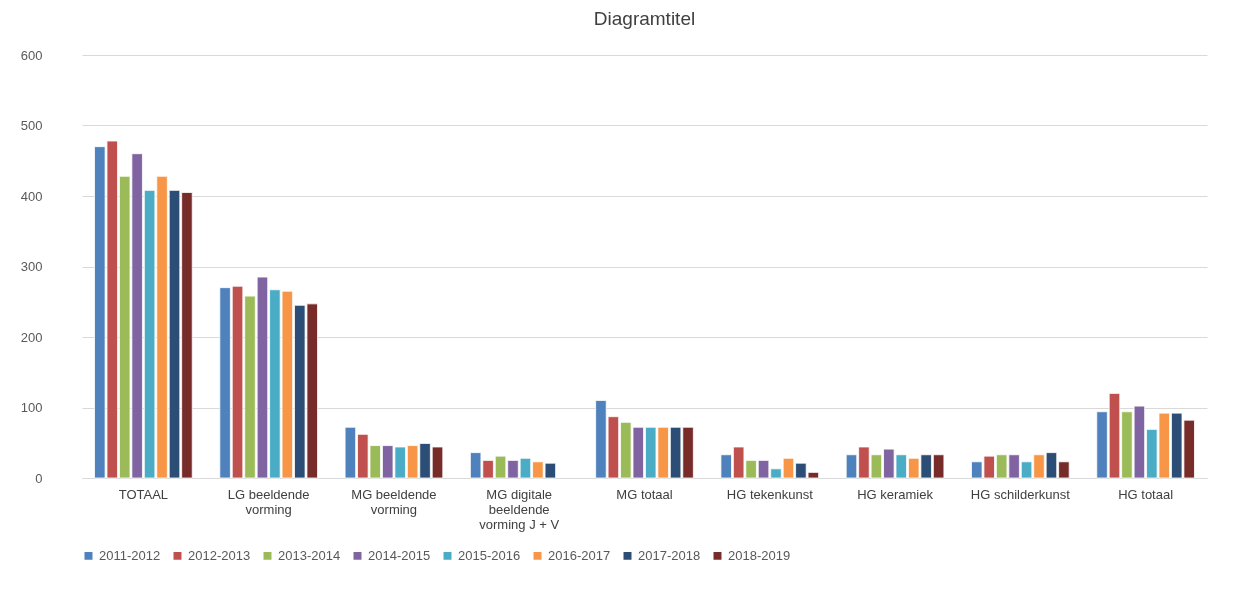  What do you see at coordinates (770, 494) in the screenshot?
I see `x-tick-label: HG tekenkunst` at bounding box center [770, 494].